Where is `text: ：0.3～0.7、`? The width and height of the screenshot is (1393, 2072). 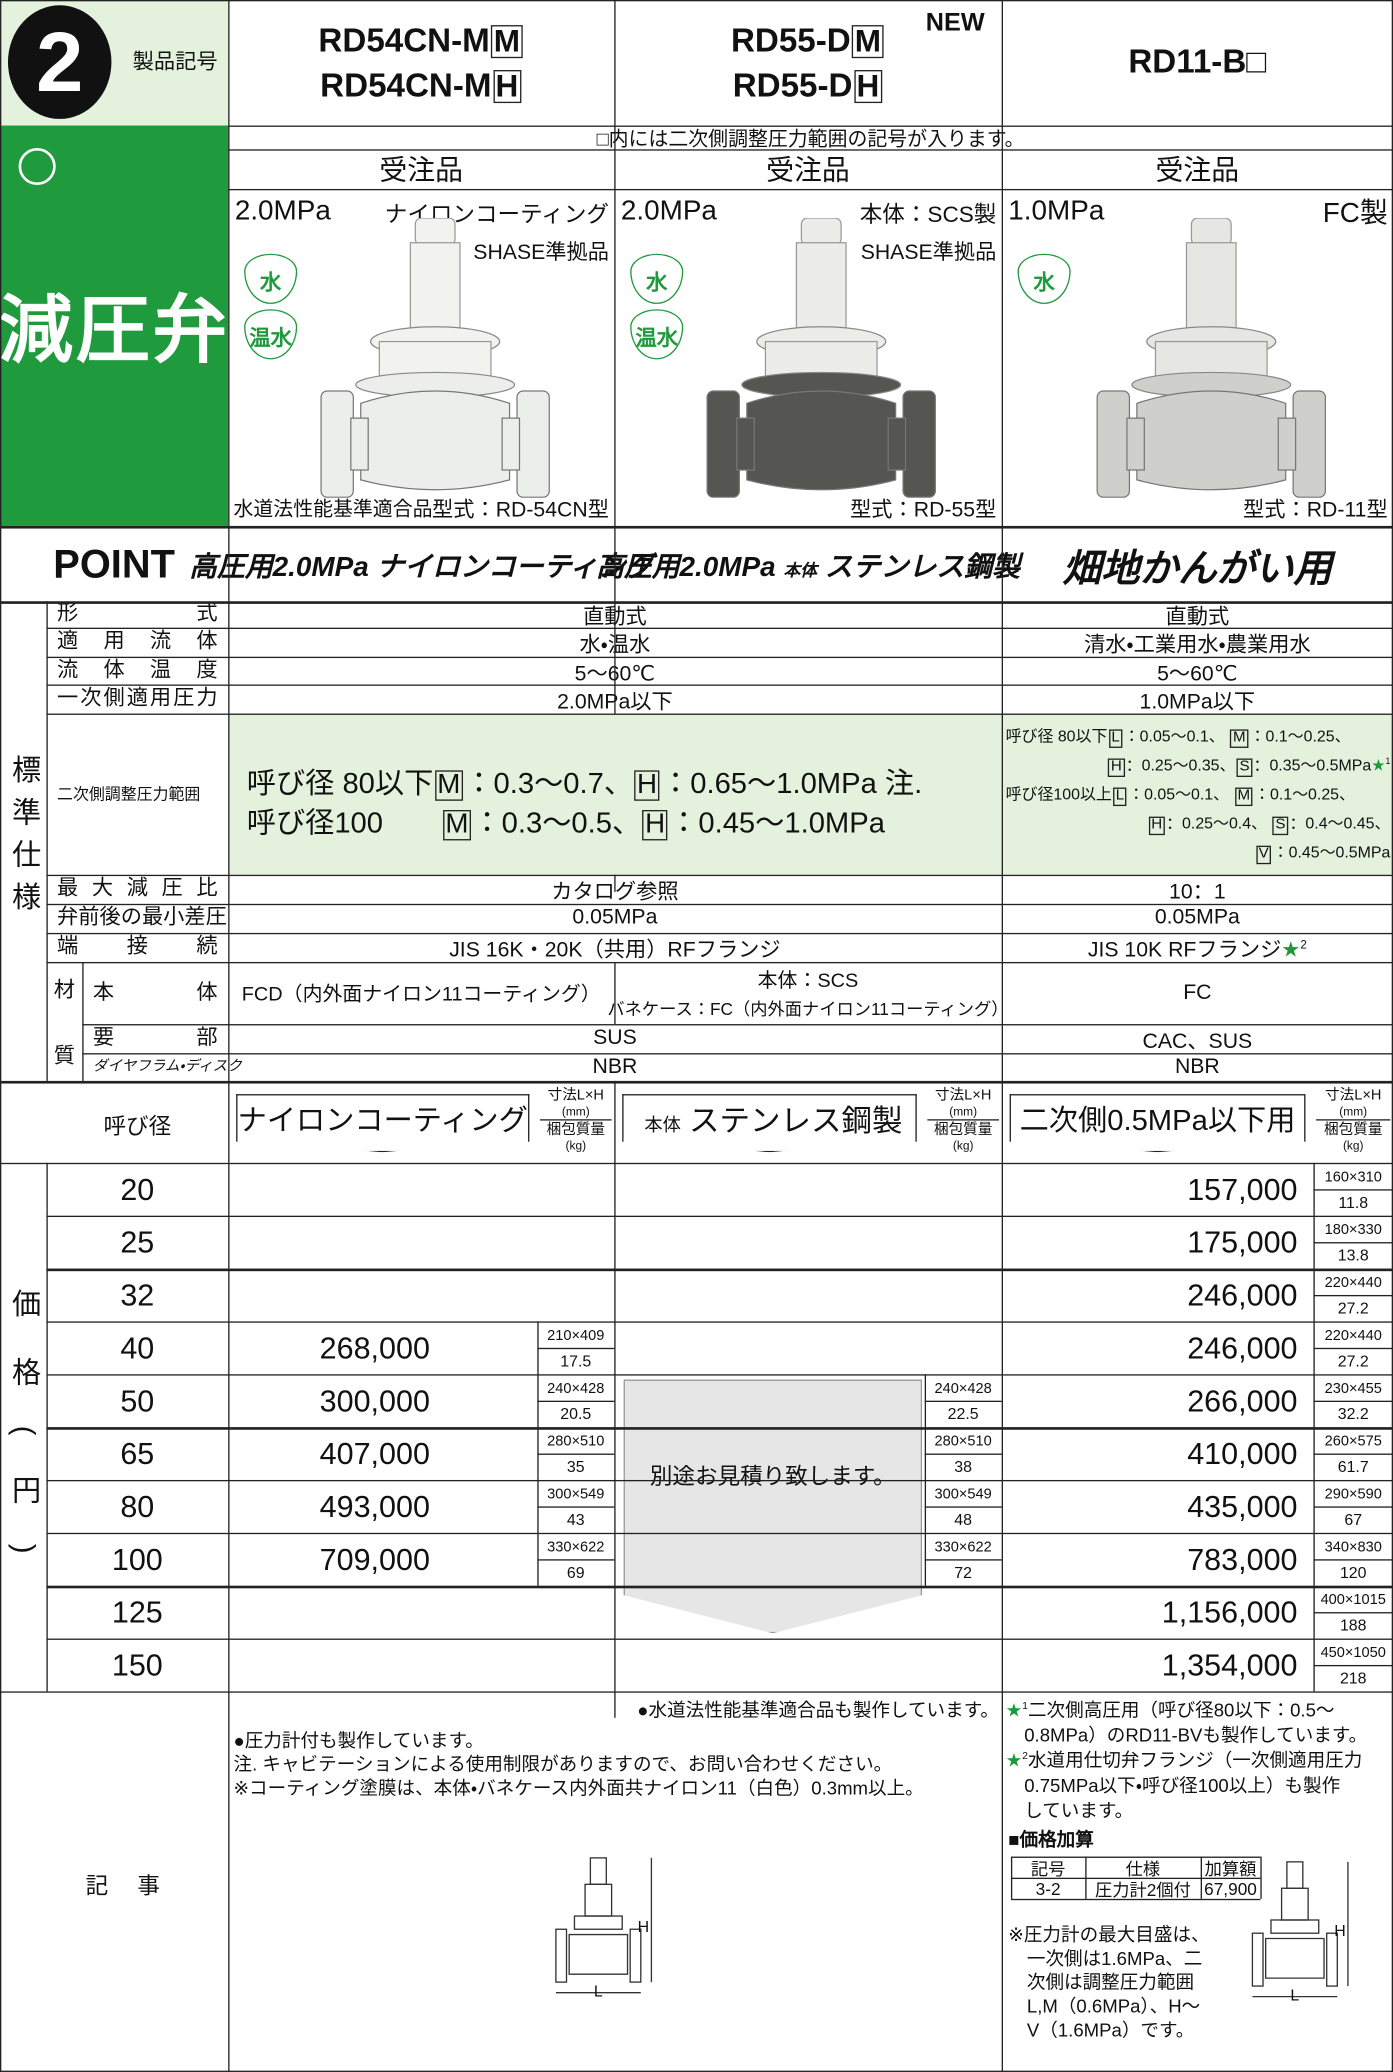 text: ：0.3～0.7、 is located at coordinates (549, 783).